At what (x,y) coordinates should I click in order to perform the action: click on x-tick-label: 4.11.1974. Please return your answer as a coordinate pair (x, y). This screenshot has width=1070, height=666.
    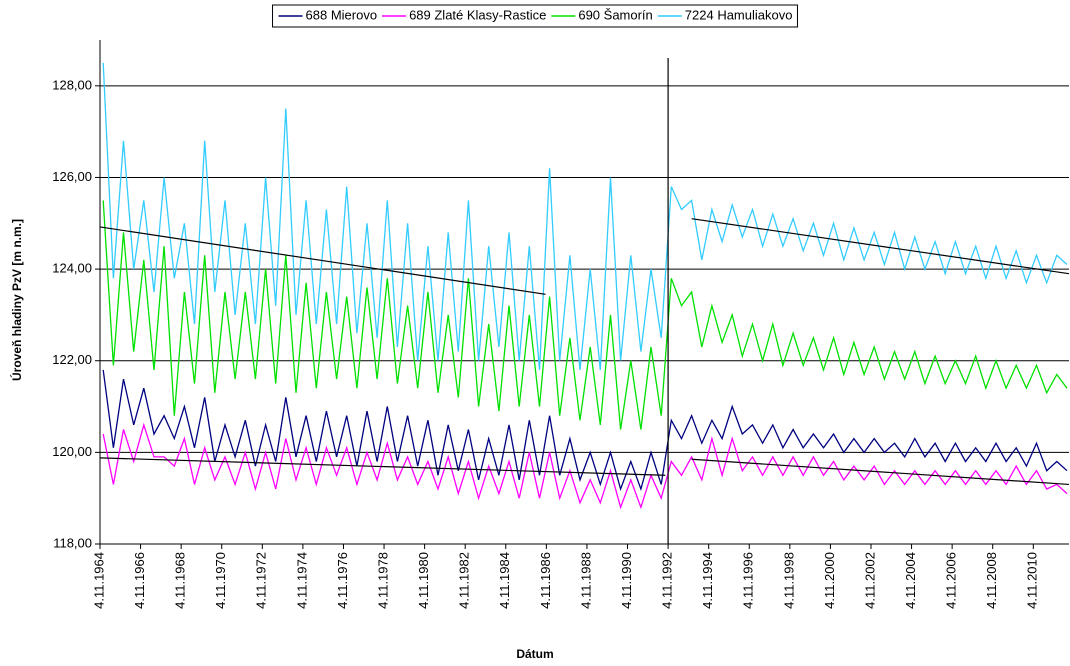
    Looking at the image, I should click on (301, 580).